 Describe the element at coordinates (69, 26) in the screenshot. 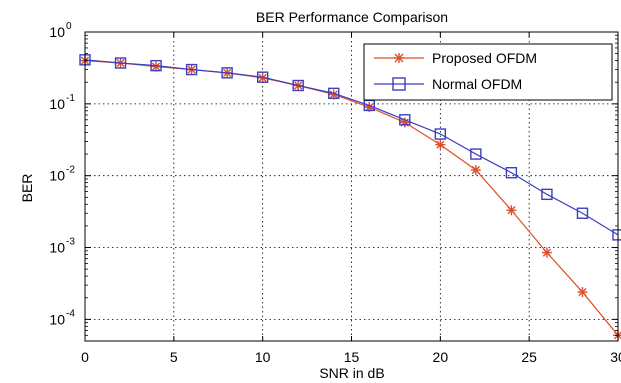

I see `y-tick-label-exponent: 0` at that location.